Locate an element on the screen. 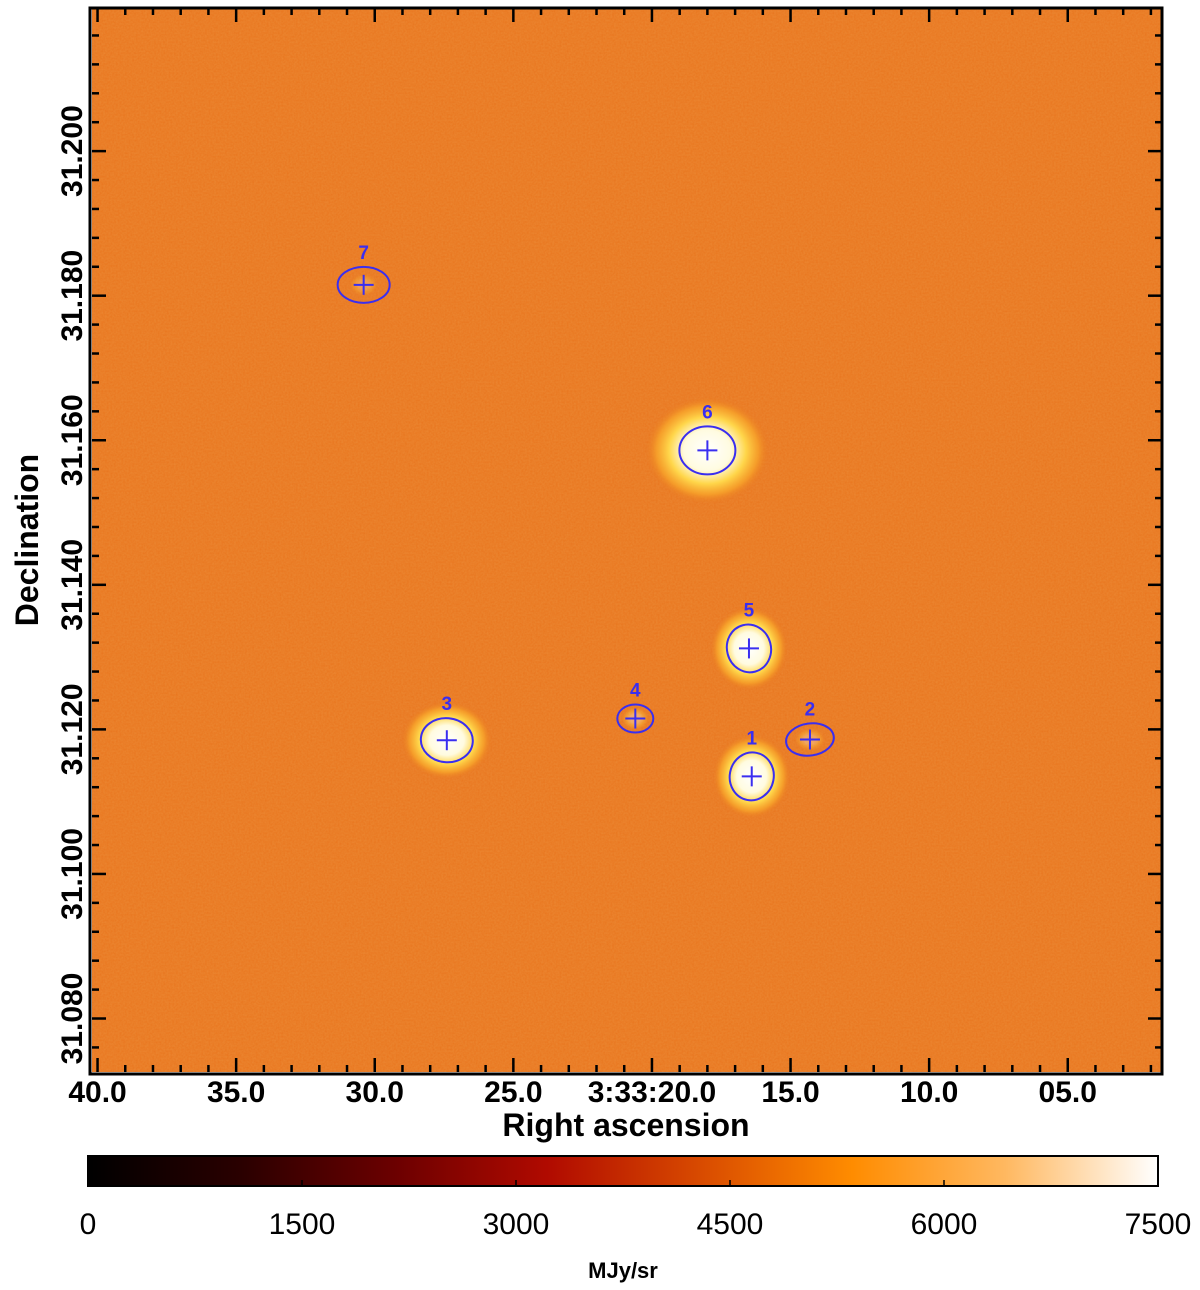 Image resolution: width=1200 pixels, height=1290 pixels. y-tick-label: 31.180 is located at coordinates (72, 296).